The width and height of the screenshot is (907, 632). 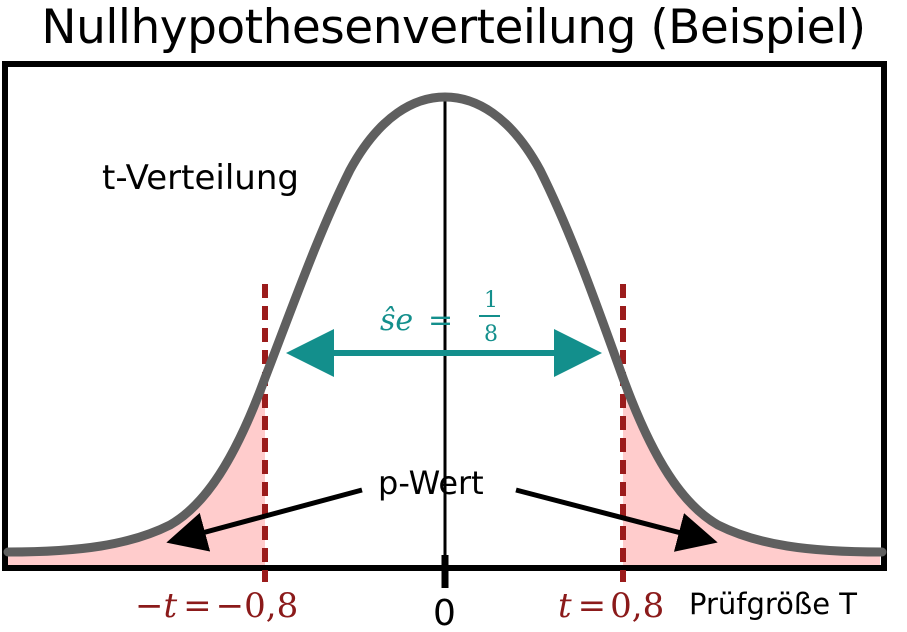 I want to click on se-numerator: 1, so click(x=491, y=300).